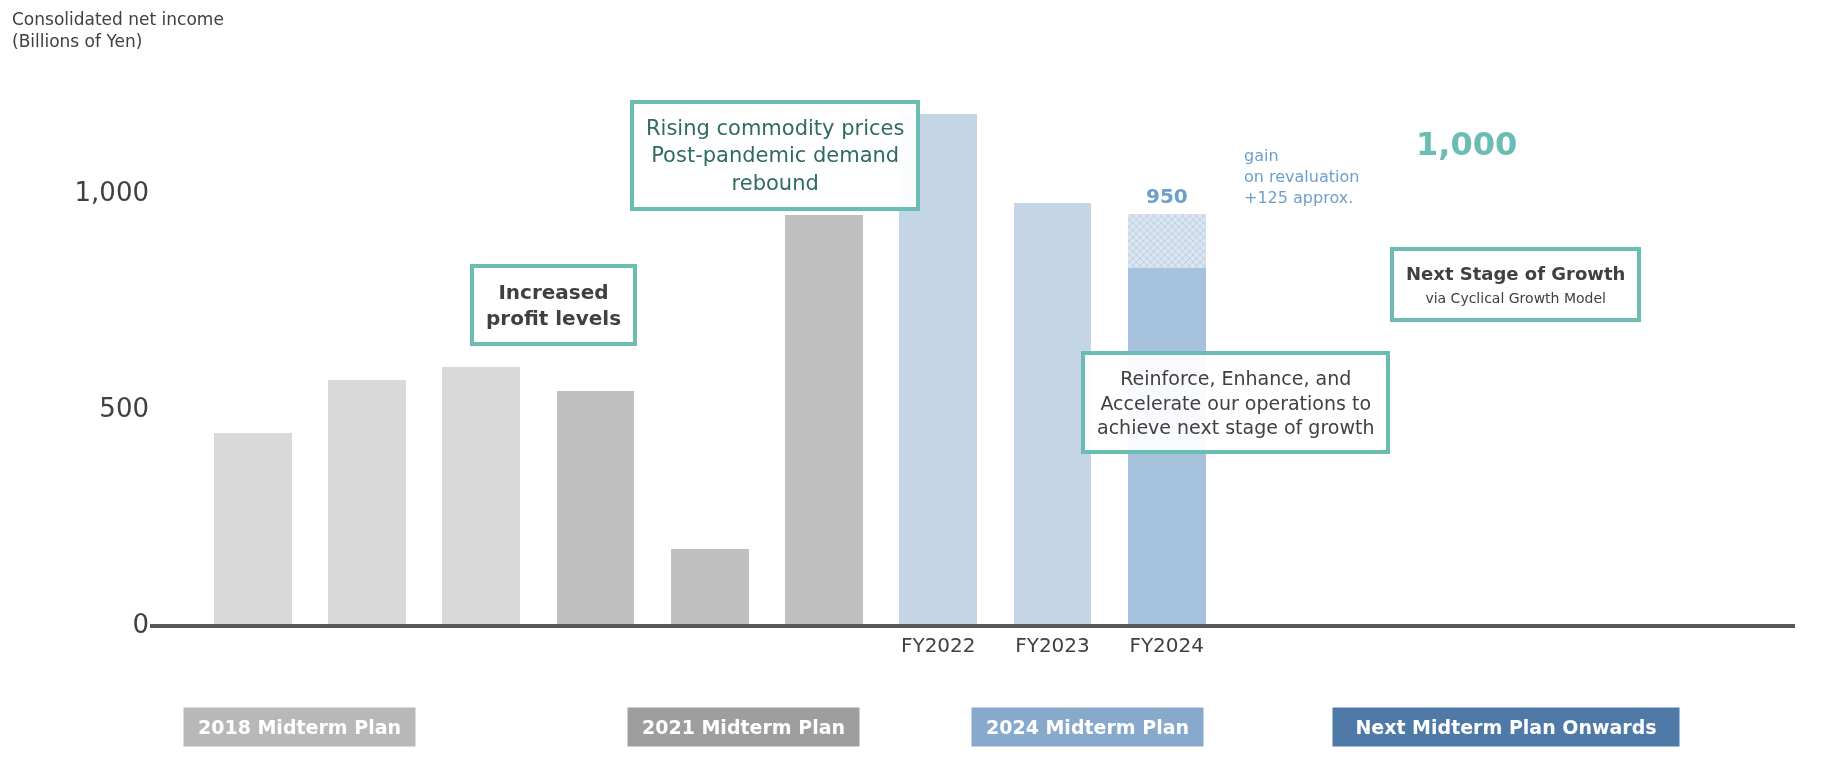  What do you see at coordinates (775, 155) in the screenshot?
I see `annotation: Rising commodity prices Post-pandemic demand rebound` at bounding box center [775, 155].